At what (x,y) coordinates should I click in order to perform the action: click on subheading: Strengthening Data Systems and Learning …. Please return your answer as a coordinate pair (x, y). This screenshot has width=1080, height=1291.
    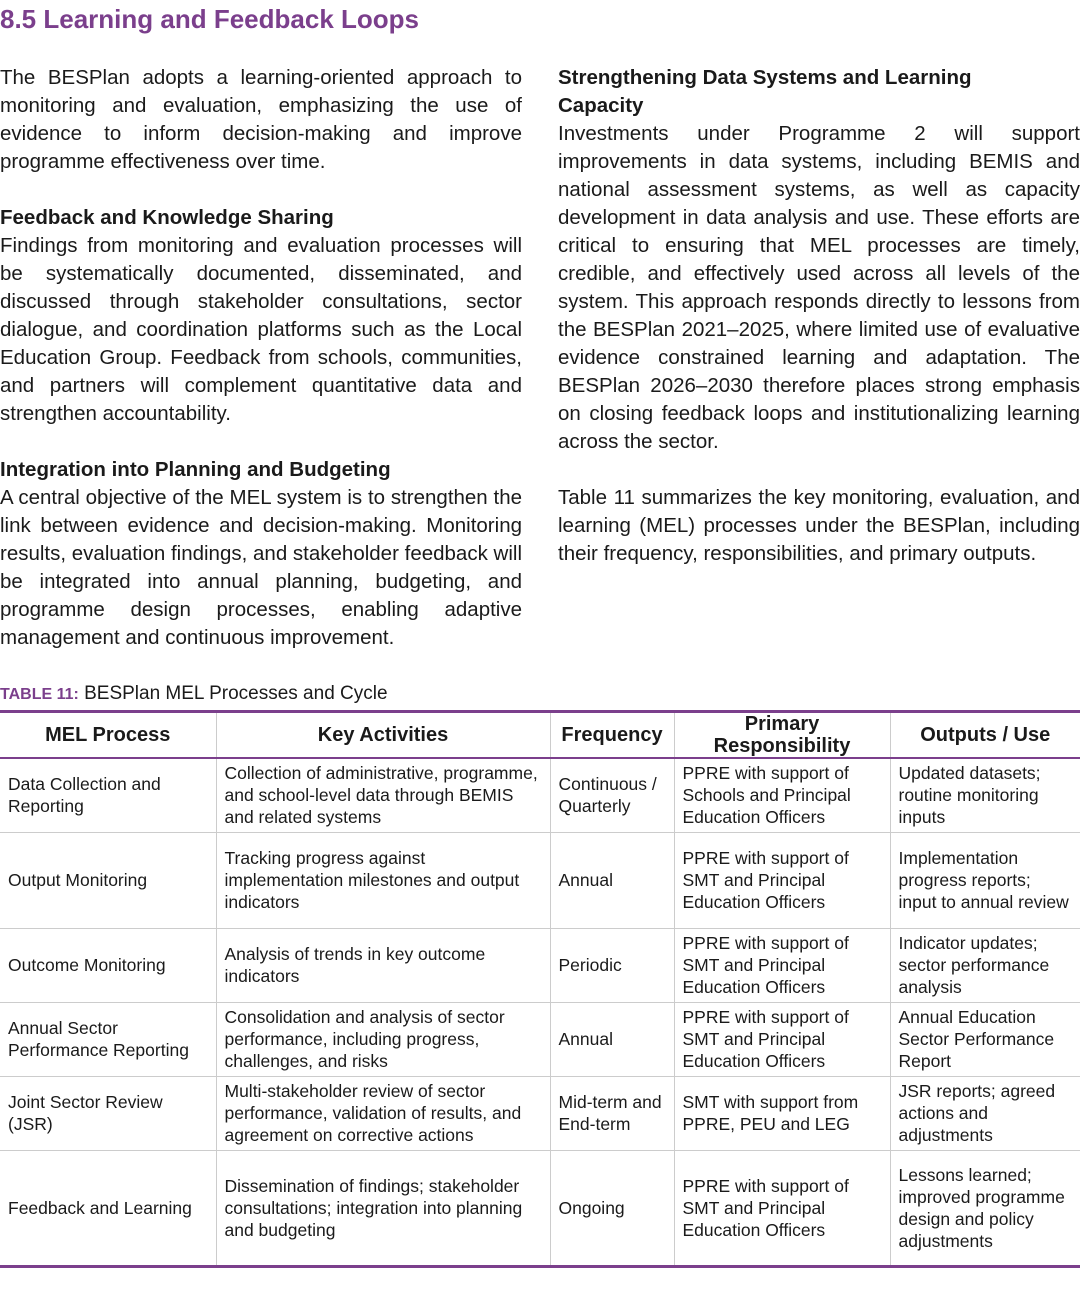
    Looking at the image, I should click on (765, 91).